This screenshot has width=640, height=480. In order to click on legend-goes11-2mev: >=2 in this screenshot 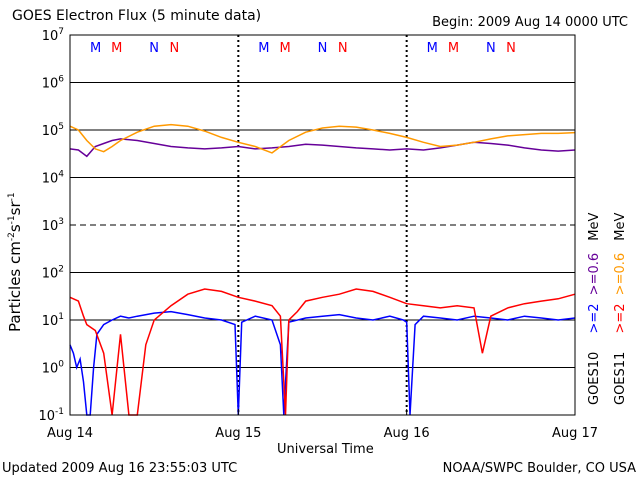, I will do `click(620, 318)`.